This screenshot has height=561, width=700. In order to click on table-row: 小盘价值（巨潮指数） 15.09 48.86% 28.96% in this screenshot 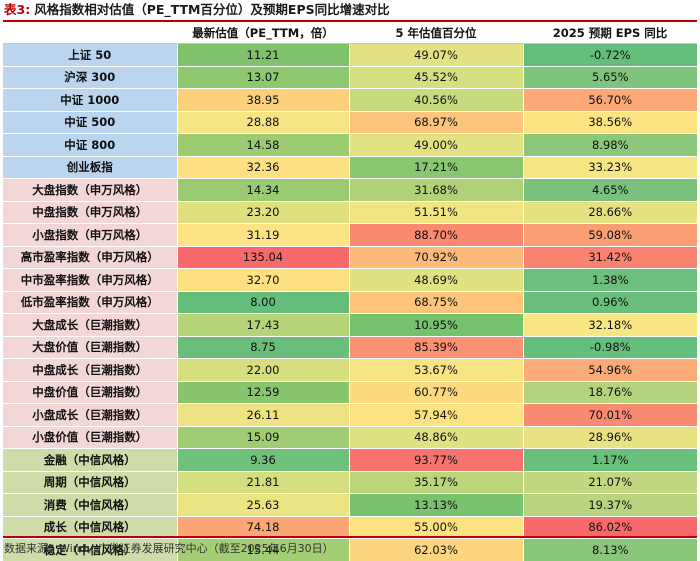, I will do `click(350, 437)`.